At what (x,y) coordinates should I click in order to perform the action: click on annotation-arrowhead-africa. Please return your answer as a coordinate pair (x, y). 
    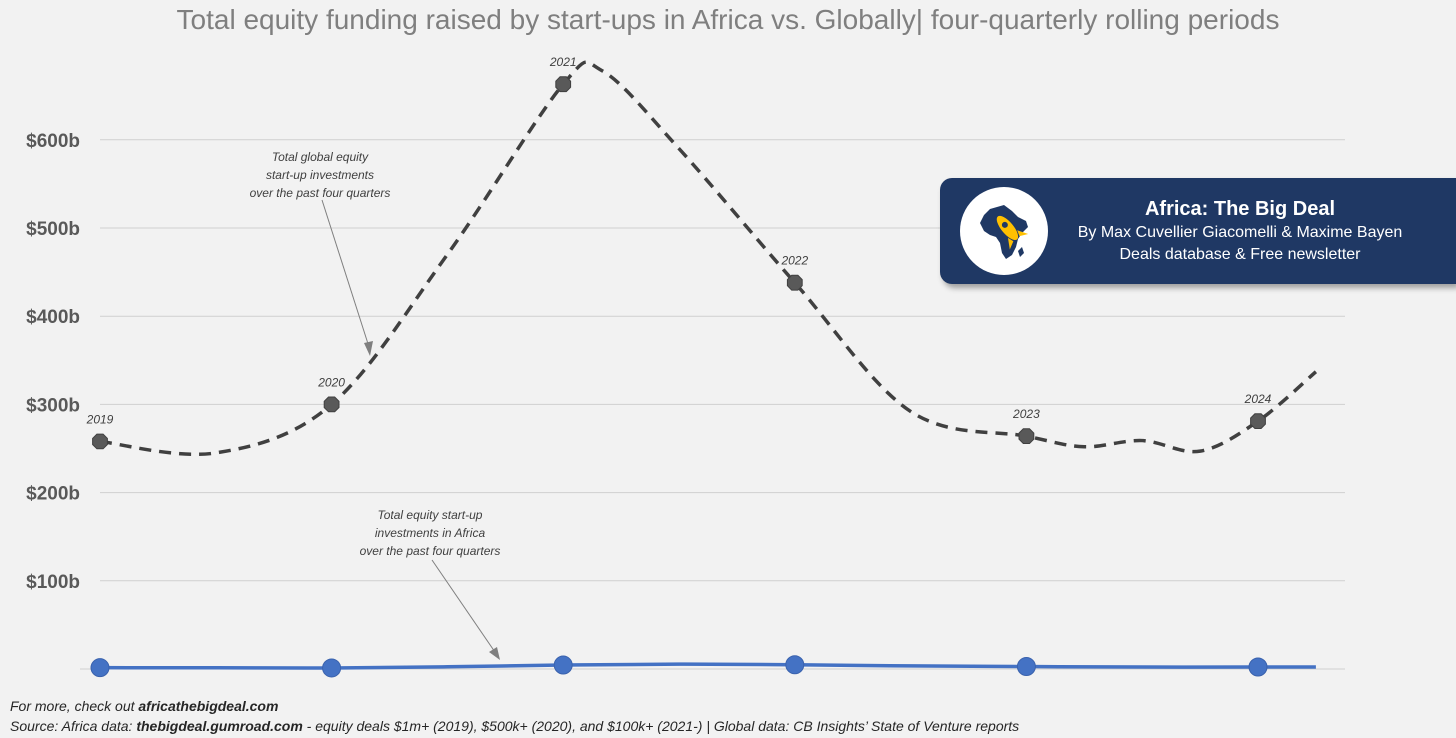
    Looking at the image, I should click on (494, 653).